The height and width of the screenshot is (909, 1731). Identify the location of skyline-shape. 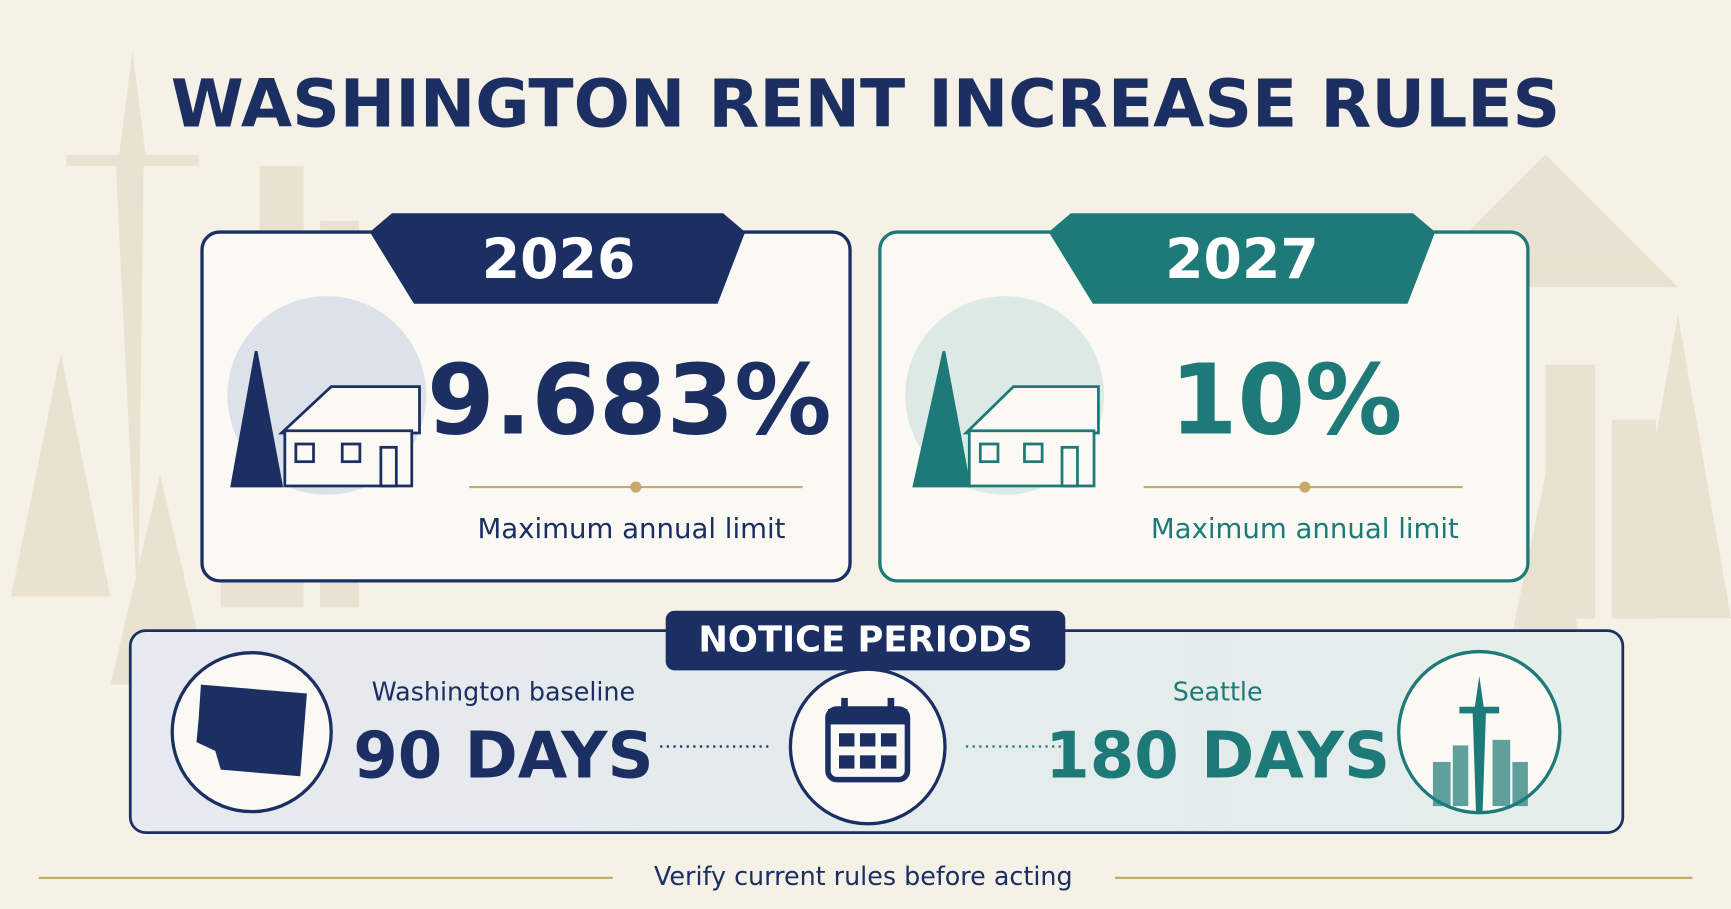
(1480, 743).